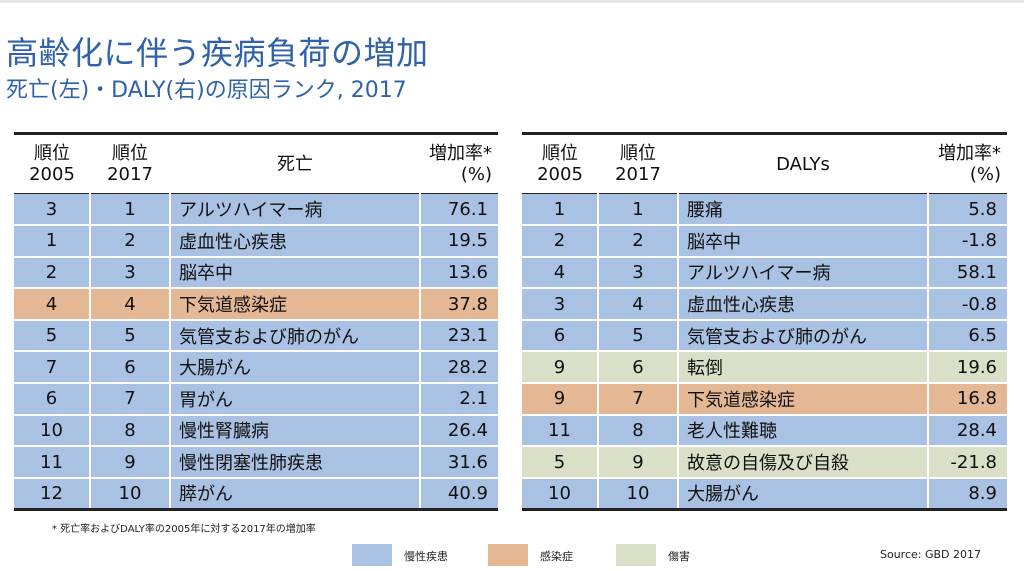  I want to click on increase-rate-cell: 31.6, so click(467, 462).